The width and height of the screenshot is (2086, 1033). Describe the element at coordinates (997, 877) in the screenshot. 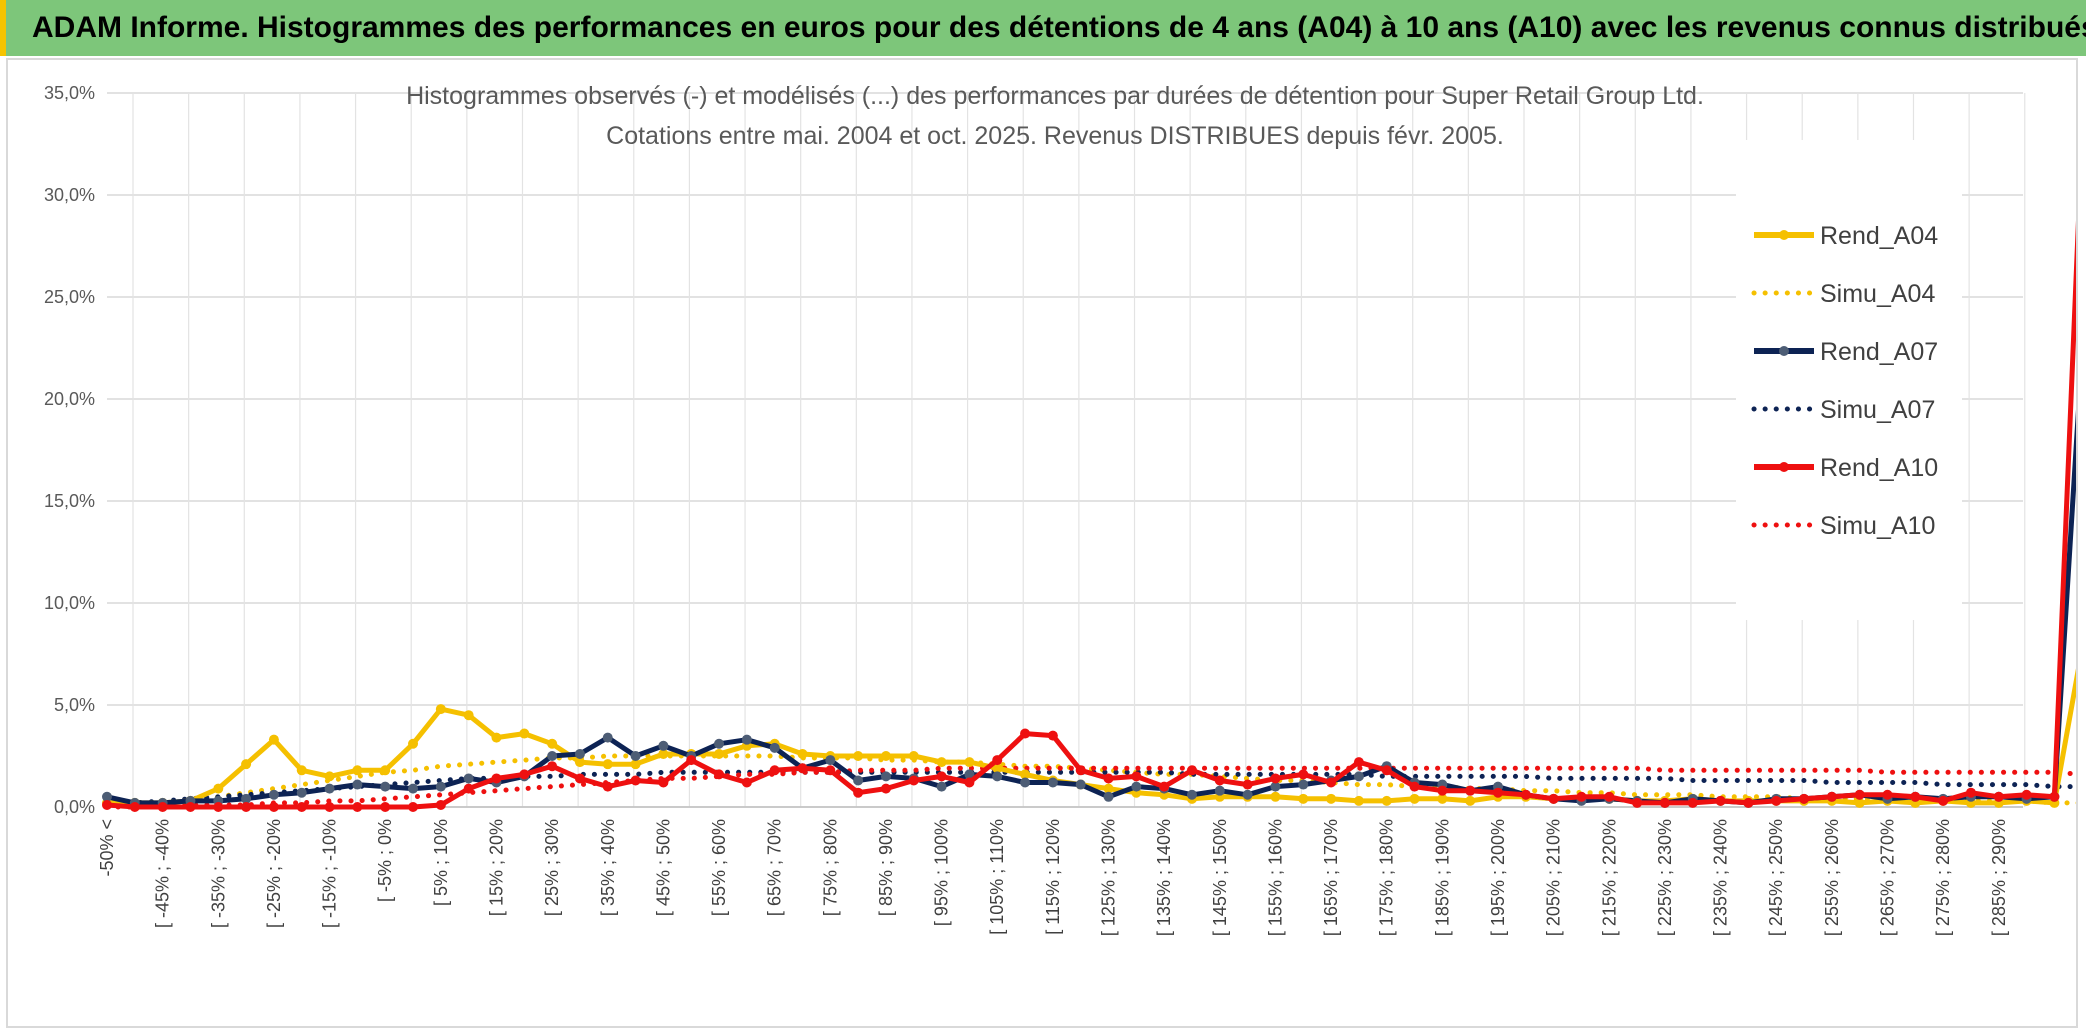

I see `x-tick-label: [ 105% ; 110%` at that location.